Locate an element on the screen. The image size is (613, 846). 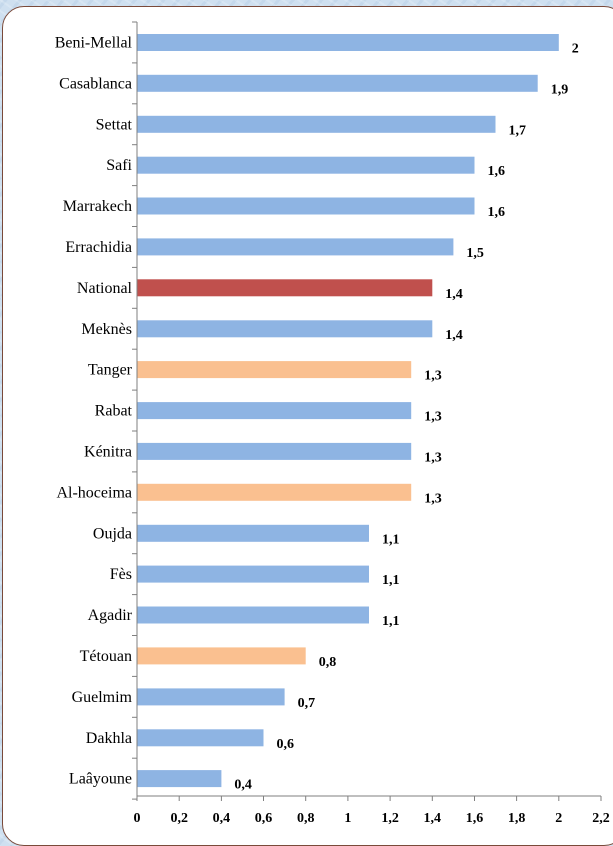
value-label-3: 1,6 is located at coordinates (497, 171).